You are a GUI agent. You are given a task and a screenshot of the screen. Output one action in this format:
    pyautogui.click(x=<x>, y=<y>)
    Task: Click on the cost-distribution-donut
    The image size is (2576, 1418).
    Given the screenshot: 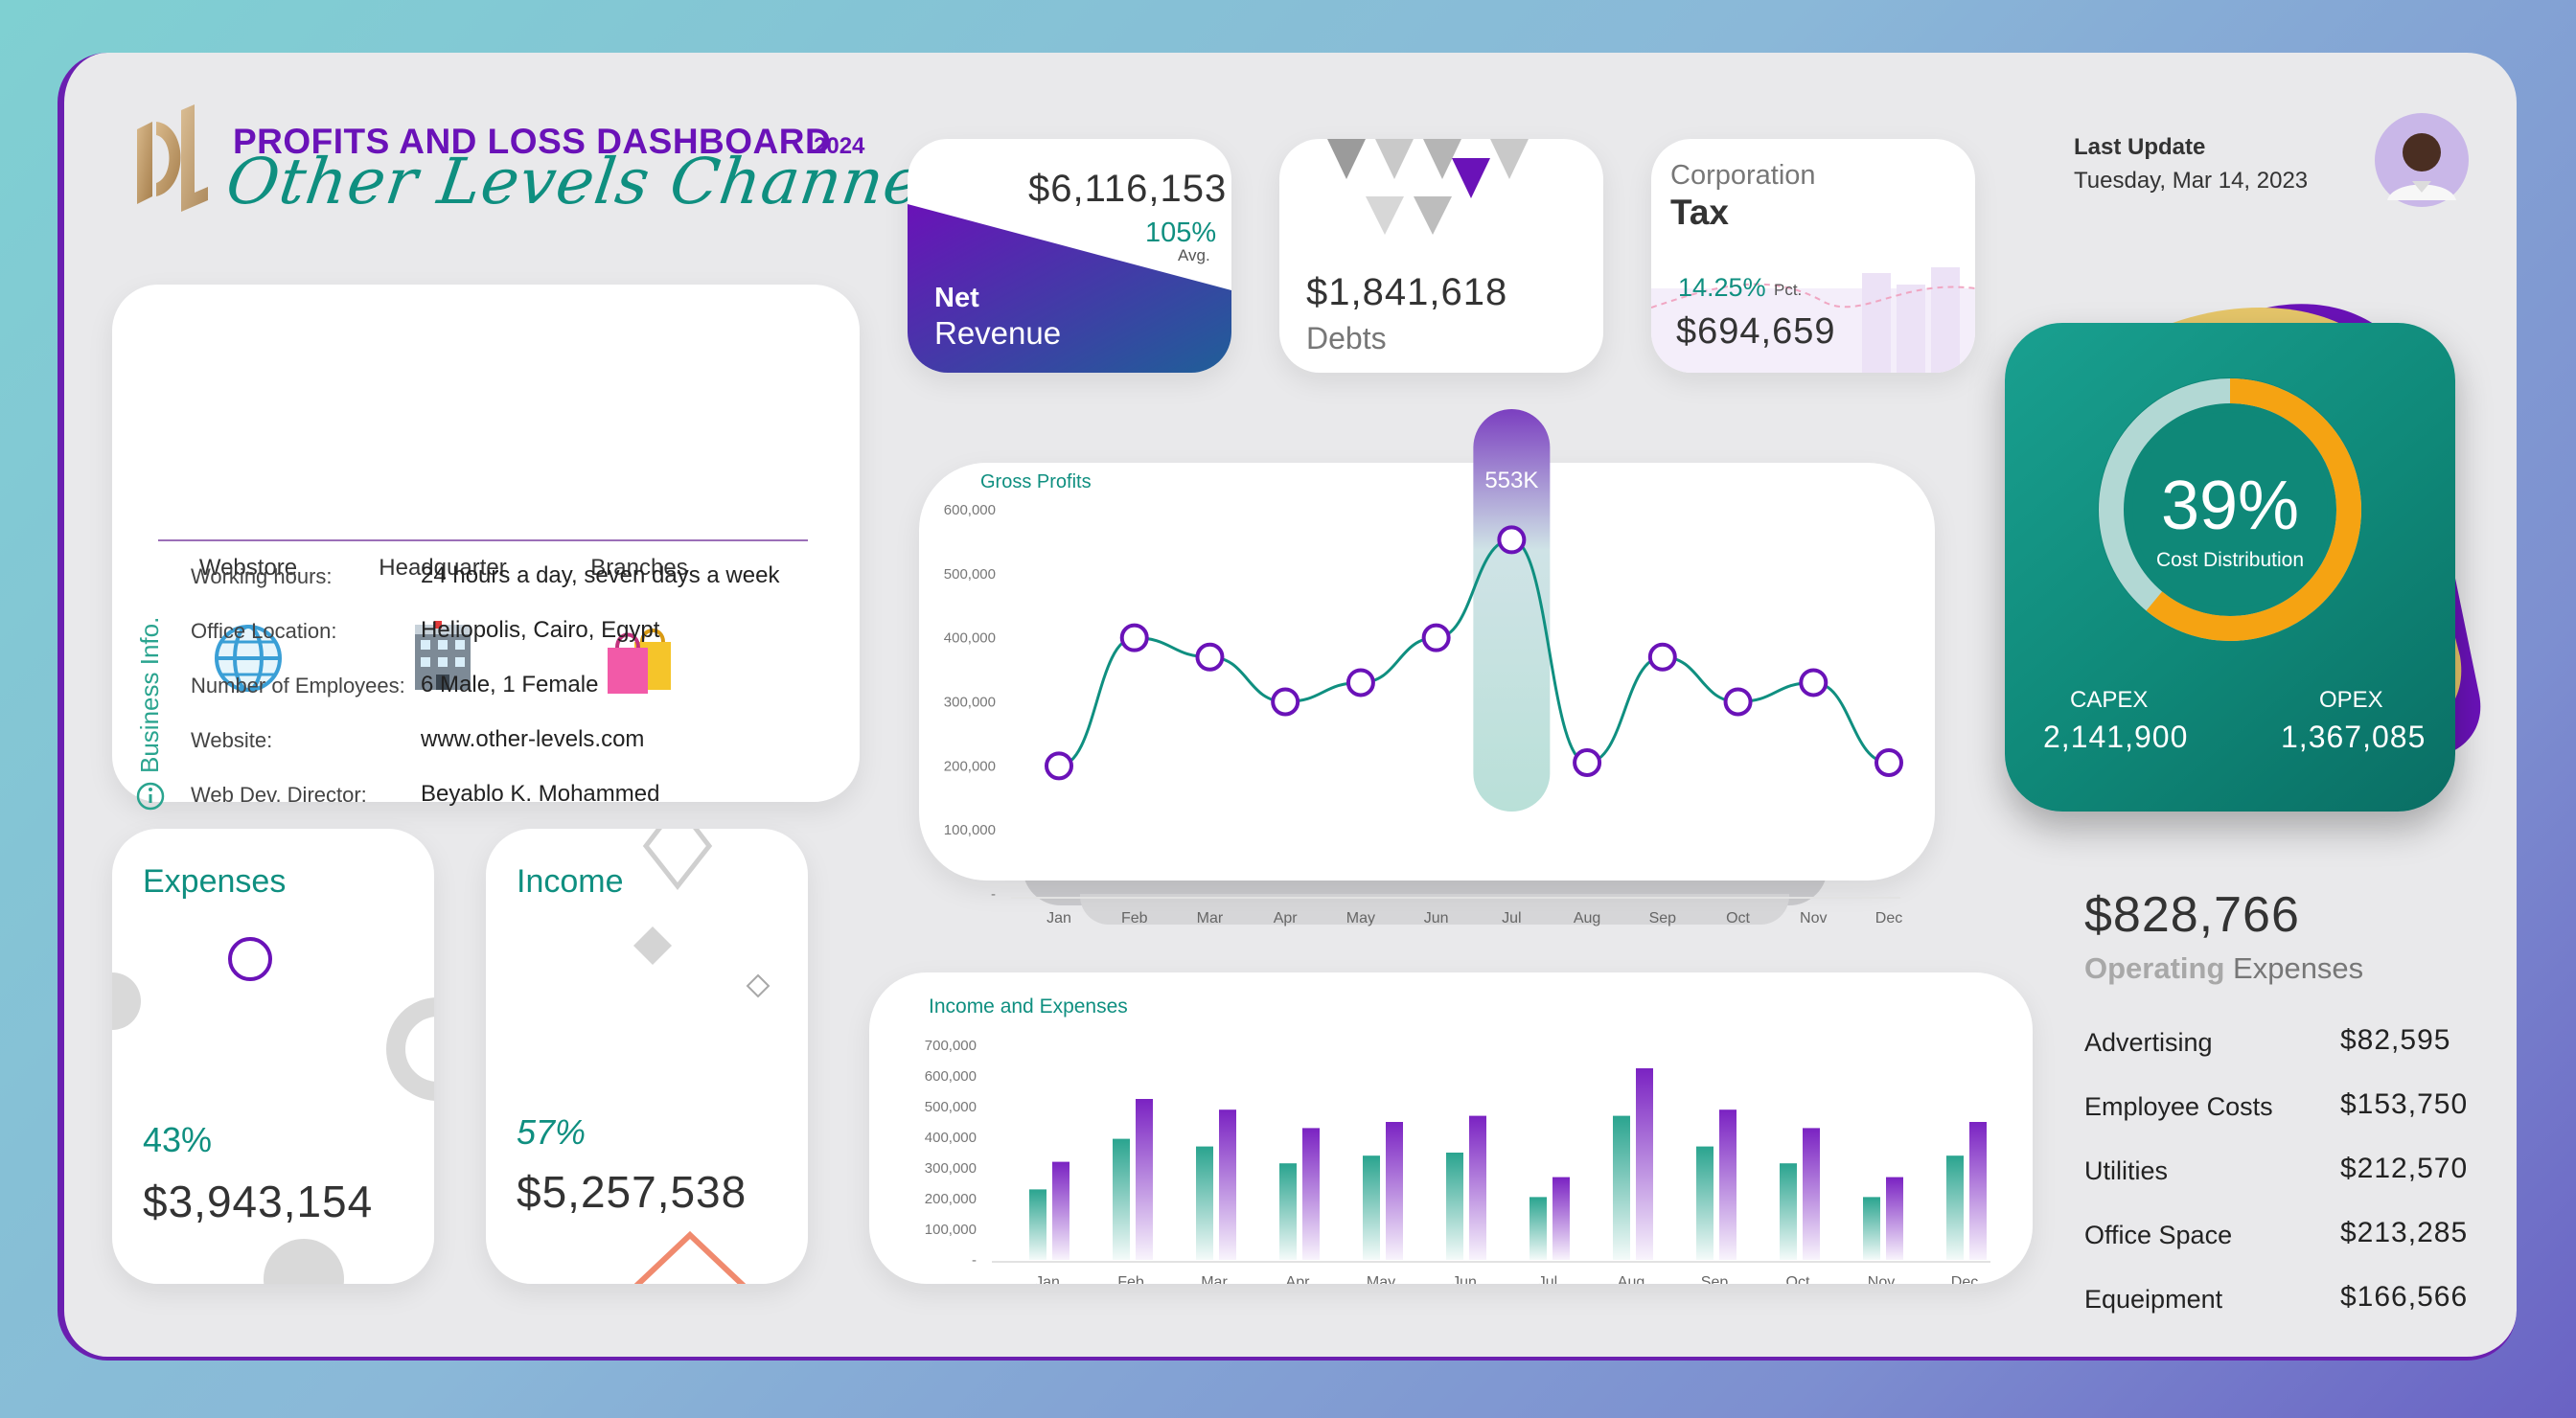 What is the action you would take?
    pyautogui.click(x=2230, y=509)
    